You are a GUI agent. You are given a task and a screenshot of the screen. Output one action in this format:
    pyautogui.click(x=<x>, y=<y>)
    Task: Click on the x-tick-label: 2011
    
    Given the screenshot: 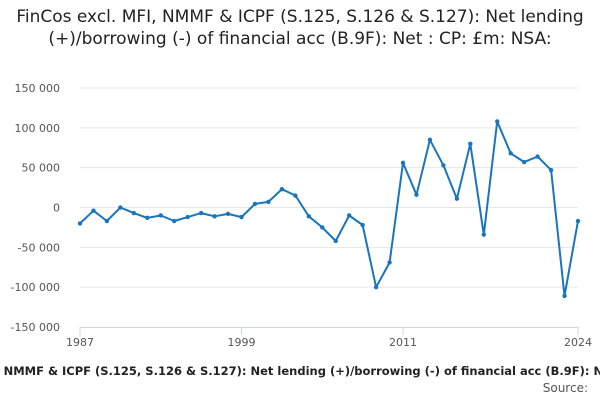 What is the action you would take?
    pyautogui.click(x=403, y=342)
    